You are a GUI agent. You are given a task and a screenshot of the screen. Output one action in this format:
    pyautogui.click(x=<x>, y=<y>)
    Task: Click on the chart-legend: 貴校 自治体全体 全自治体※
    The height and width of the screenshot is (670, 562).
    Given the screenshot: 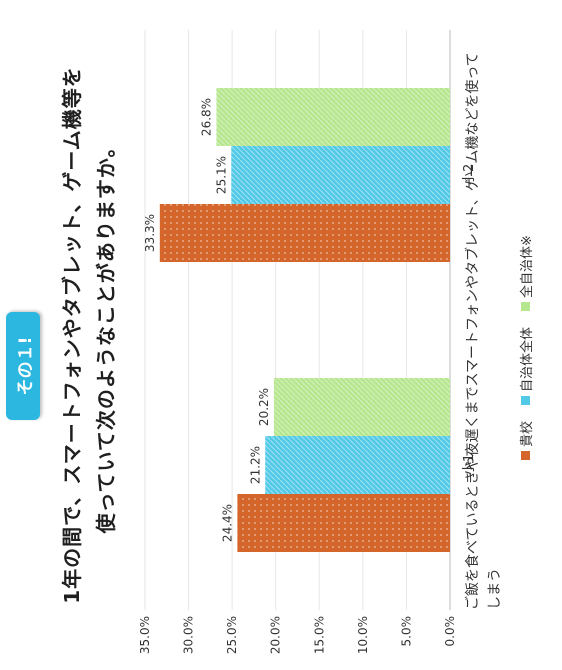 What is the action you would take?
    pyautogui.click(x=525, y=347)
    